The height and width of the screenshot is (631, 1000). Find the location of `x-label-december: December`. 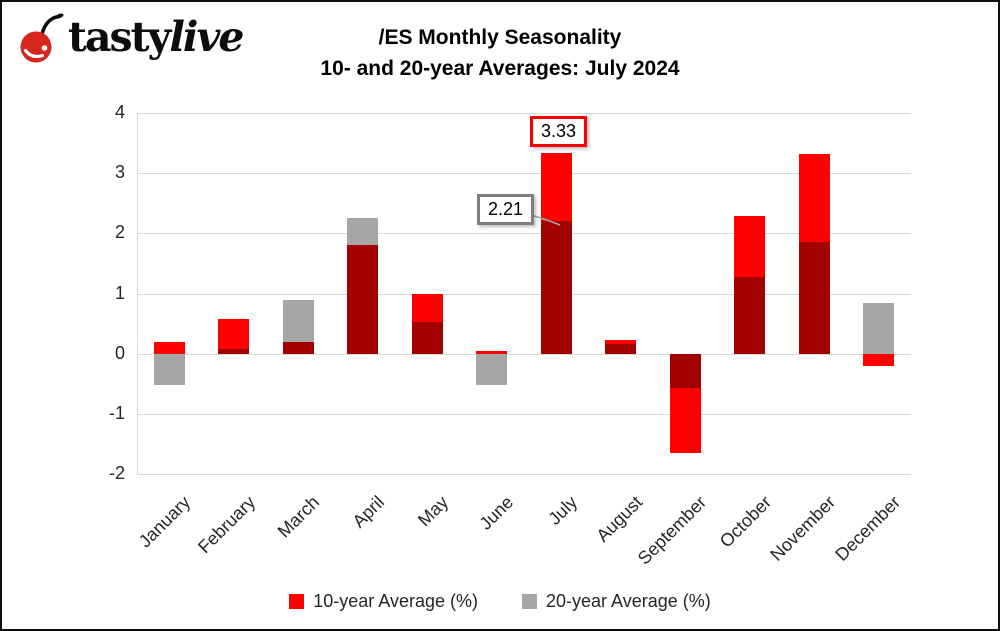

x-label-december: December is located at coordinates (867, 528).